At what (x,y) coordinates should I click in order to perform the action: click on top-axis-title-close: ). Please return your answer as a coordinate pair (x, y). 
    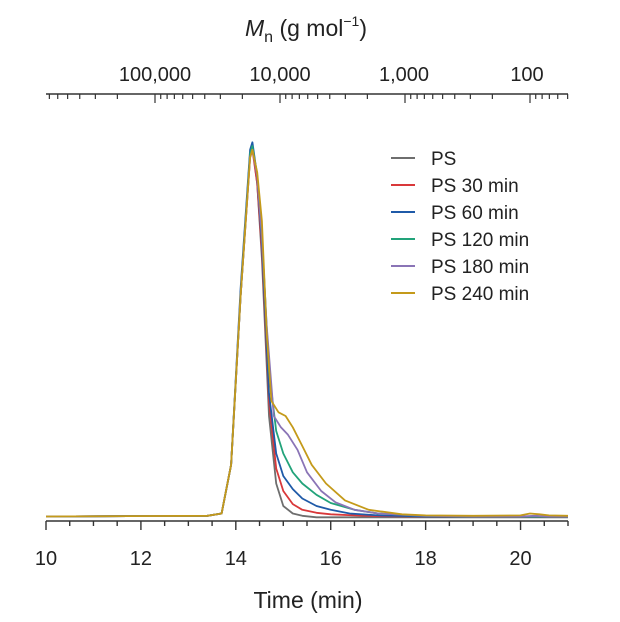
    Looking at the image, I should click on (363, 28).